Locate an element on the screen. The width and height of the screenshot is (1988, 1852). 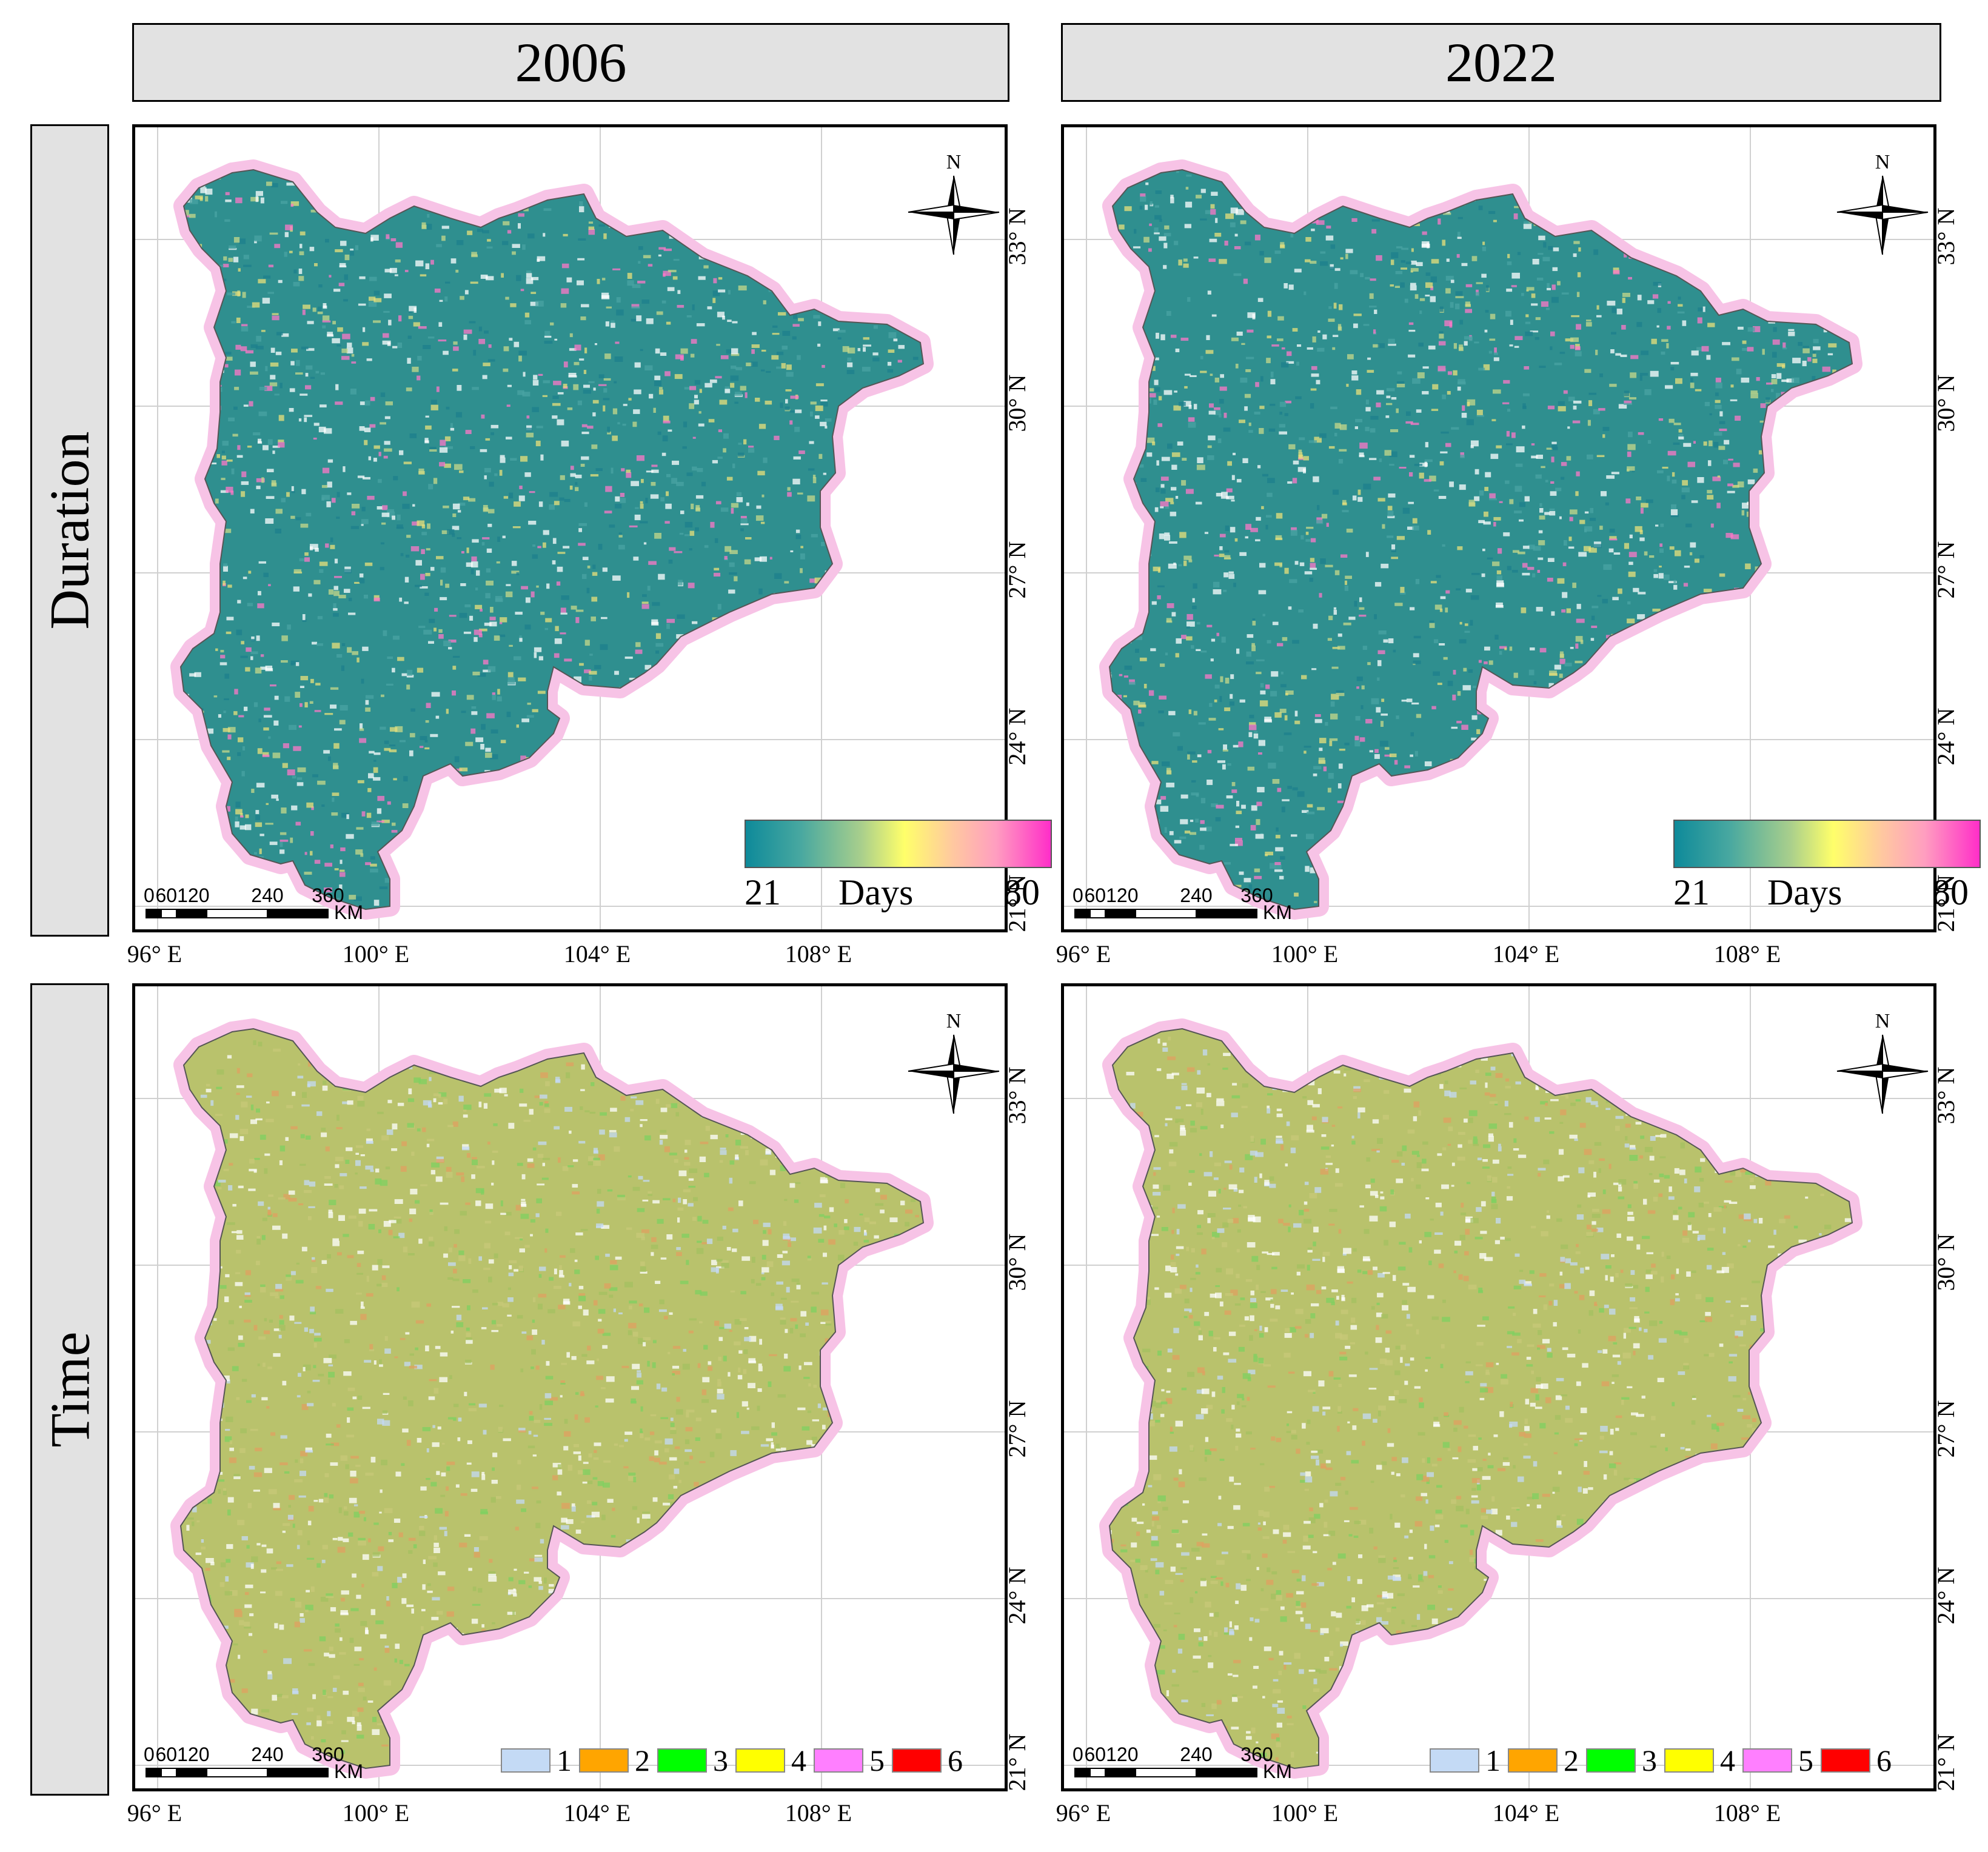
legend-item: 6 is located at coordinates (927, 1760).